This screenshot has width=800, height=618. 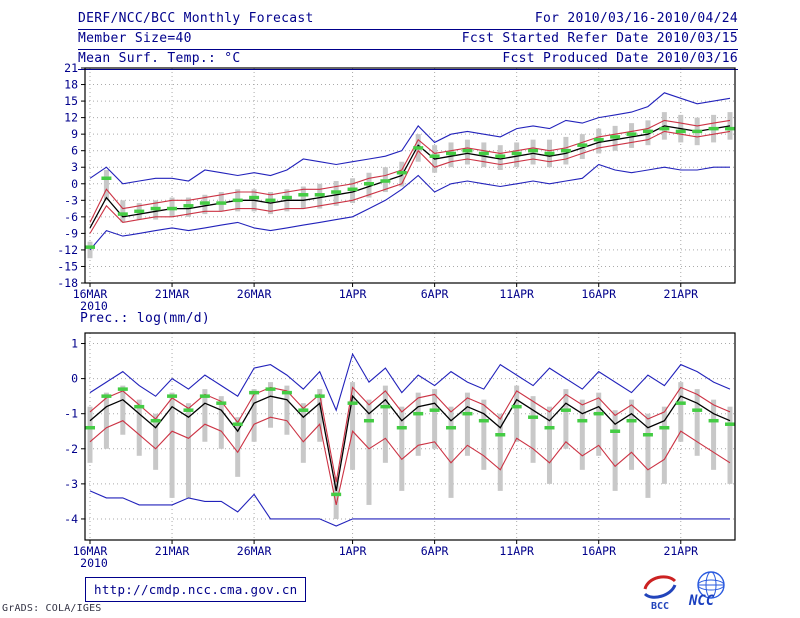 What do you see at coordinates (71, 101) in the screenshot?
I see `y-tick-label: 15` at bounding box center [71, 101].